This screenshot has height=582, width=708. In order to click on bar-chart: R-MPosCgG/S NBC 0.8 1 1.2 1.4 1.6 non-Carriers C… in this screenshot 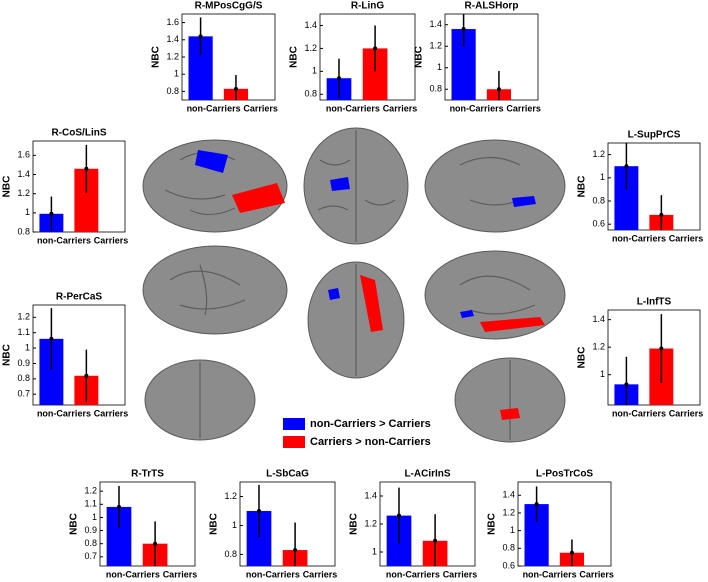, I will do `click(214, 57)`.